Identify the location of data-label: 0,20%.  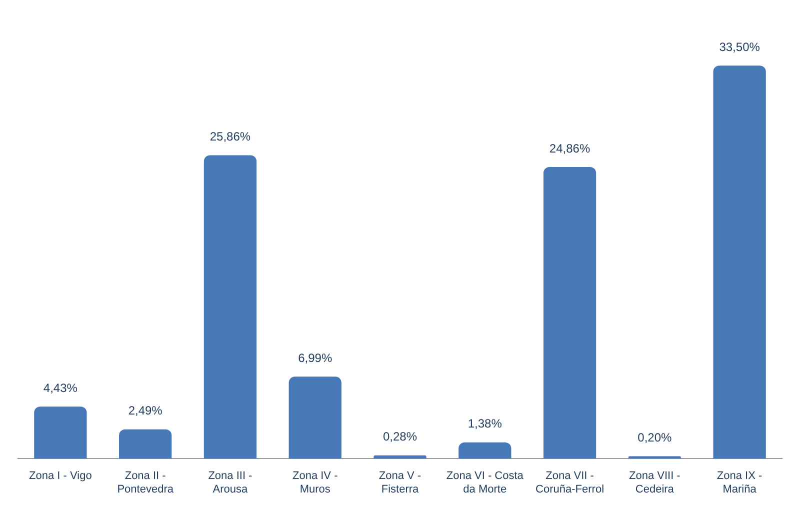
(655, 437).